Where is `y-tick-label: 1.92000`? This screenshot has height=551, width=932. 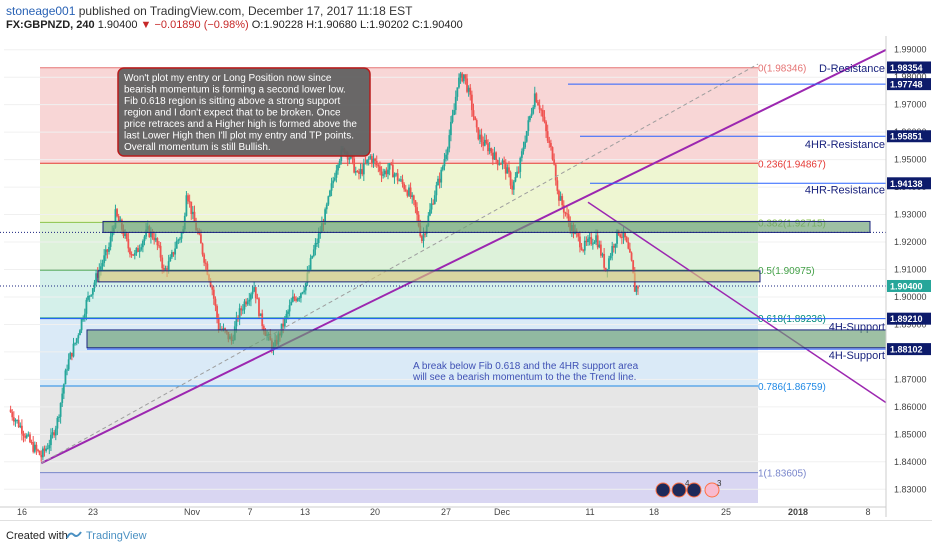 y-tick-label: 1.92000 is located at coordinates (910, 242).